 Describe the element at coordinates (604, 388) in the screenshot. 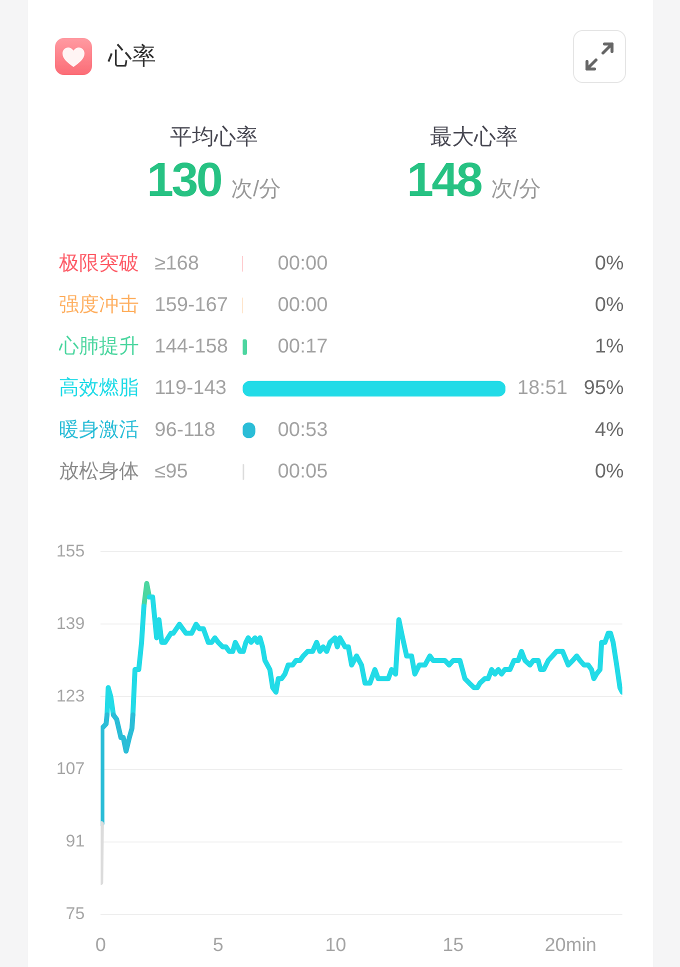

I see `text: 95%` at that location.